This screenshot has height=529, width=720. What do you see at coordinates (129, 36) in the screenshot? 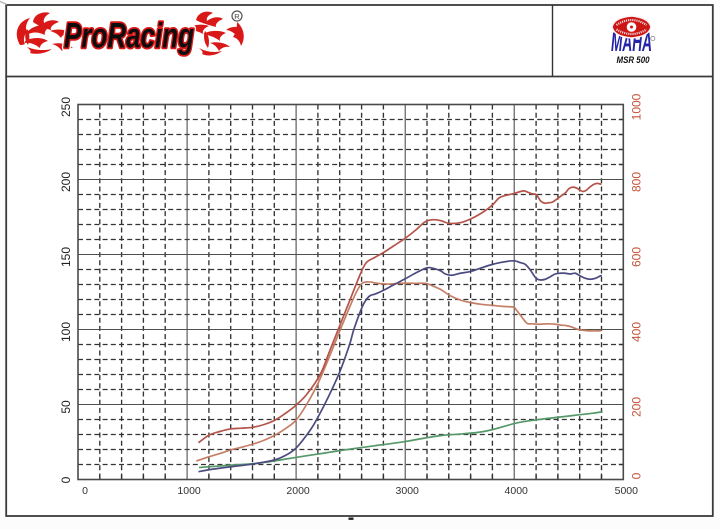
I see `svg-text: ProRacing` at bounding box center [129, 36].